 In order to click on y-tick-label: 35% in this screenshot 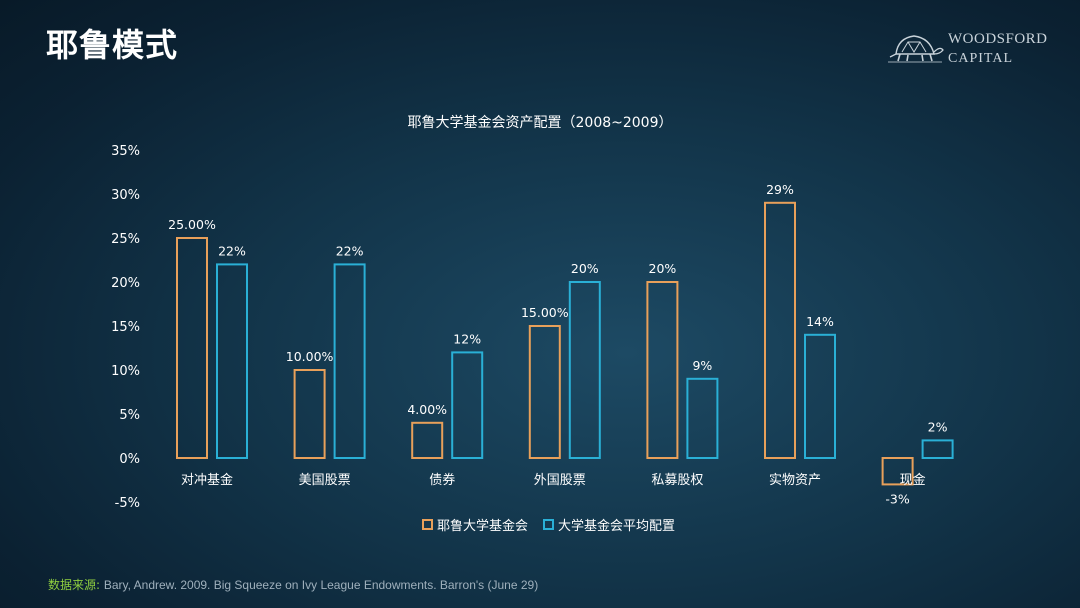, I will do `click(125, 151)`.